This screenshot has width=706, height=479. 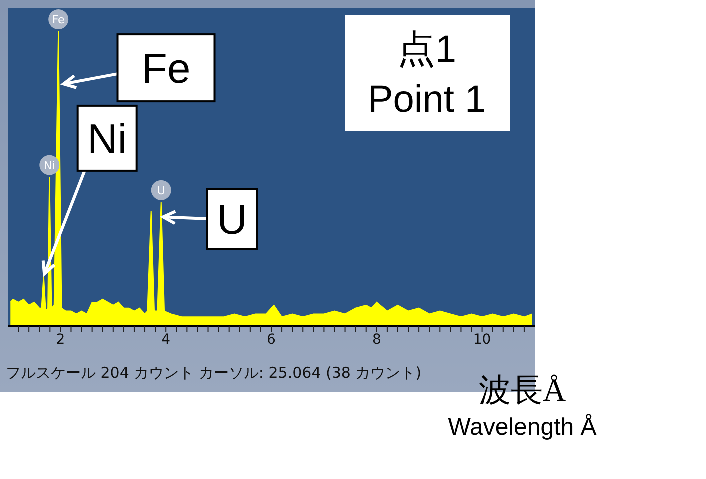 I want to click on x-tick-label: 4, so click(x=166, y=340).